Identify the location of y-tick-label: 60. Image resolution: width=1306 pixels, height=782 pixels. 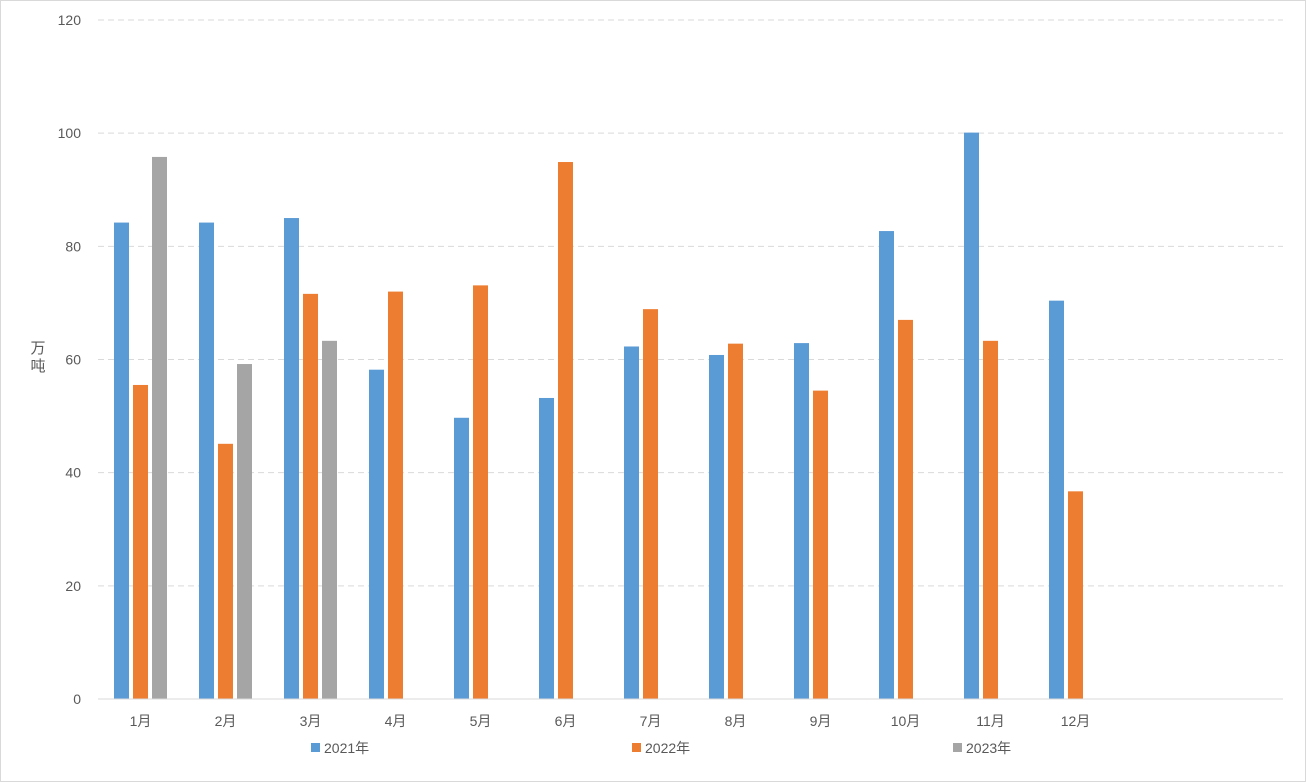
(73, 360).